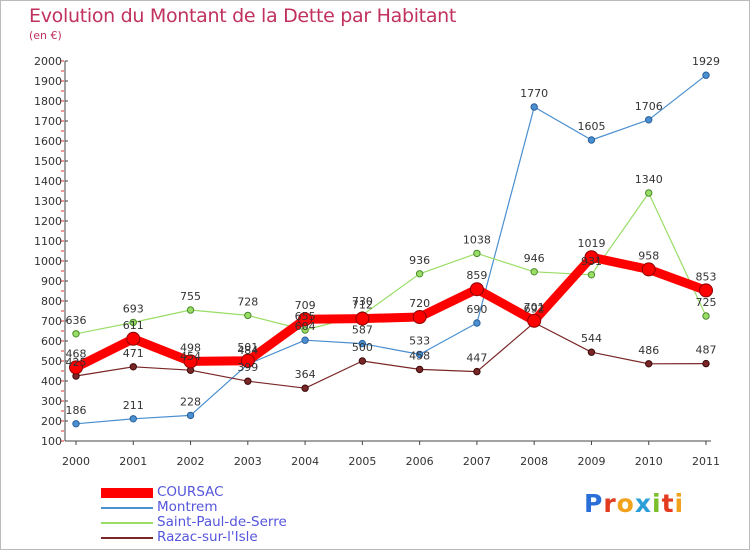 The height and width of the screenshot is (550, 750). What do you see at coordinates (51, 301) in the screenshot?
I see `y-tick-label: 800` at bounding box center [51, 301].